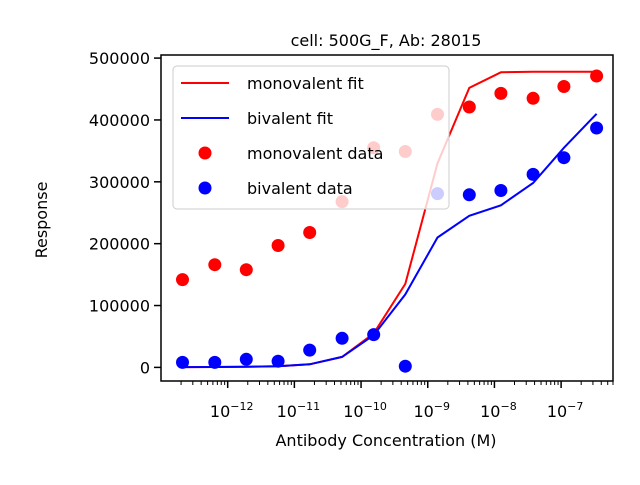  Describe the element at coordinates (41, 220) in the screenshot. I see `y-axis-label: Response` at that location.